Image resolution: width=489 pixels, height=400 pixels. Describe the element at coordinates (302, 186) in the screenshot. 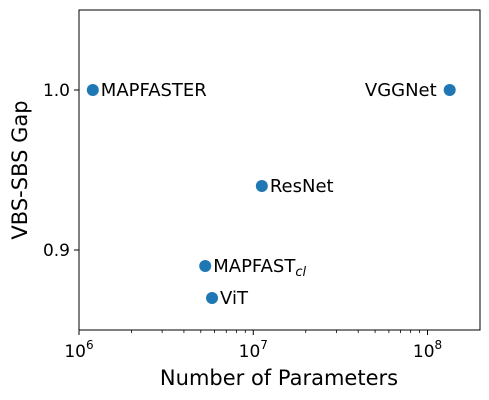

I see `data-point-label: ResNet` at that location.